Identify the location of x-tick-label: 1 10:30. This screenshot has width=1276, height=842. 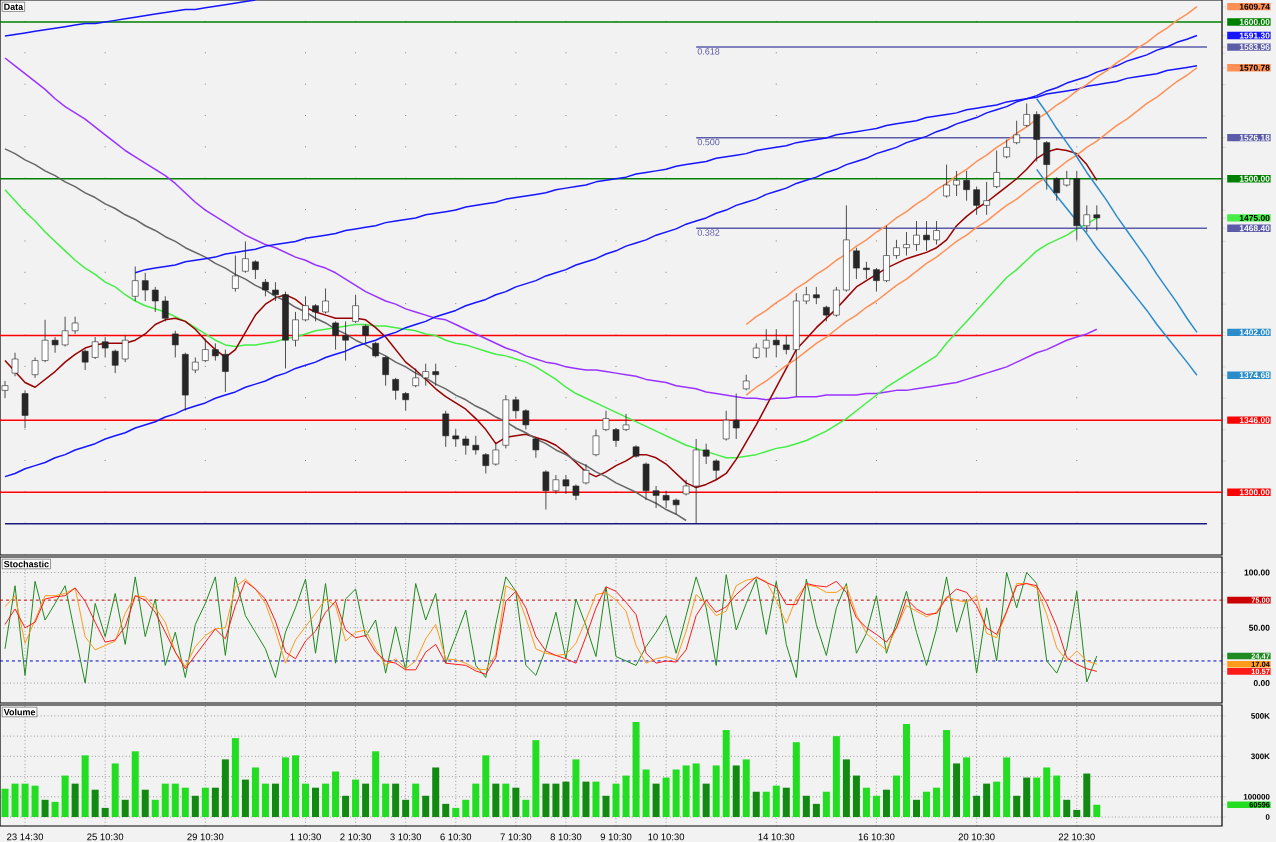
(305, 837).